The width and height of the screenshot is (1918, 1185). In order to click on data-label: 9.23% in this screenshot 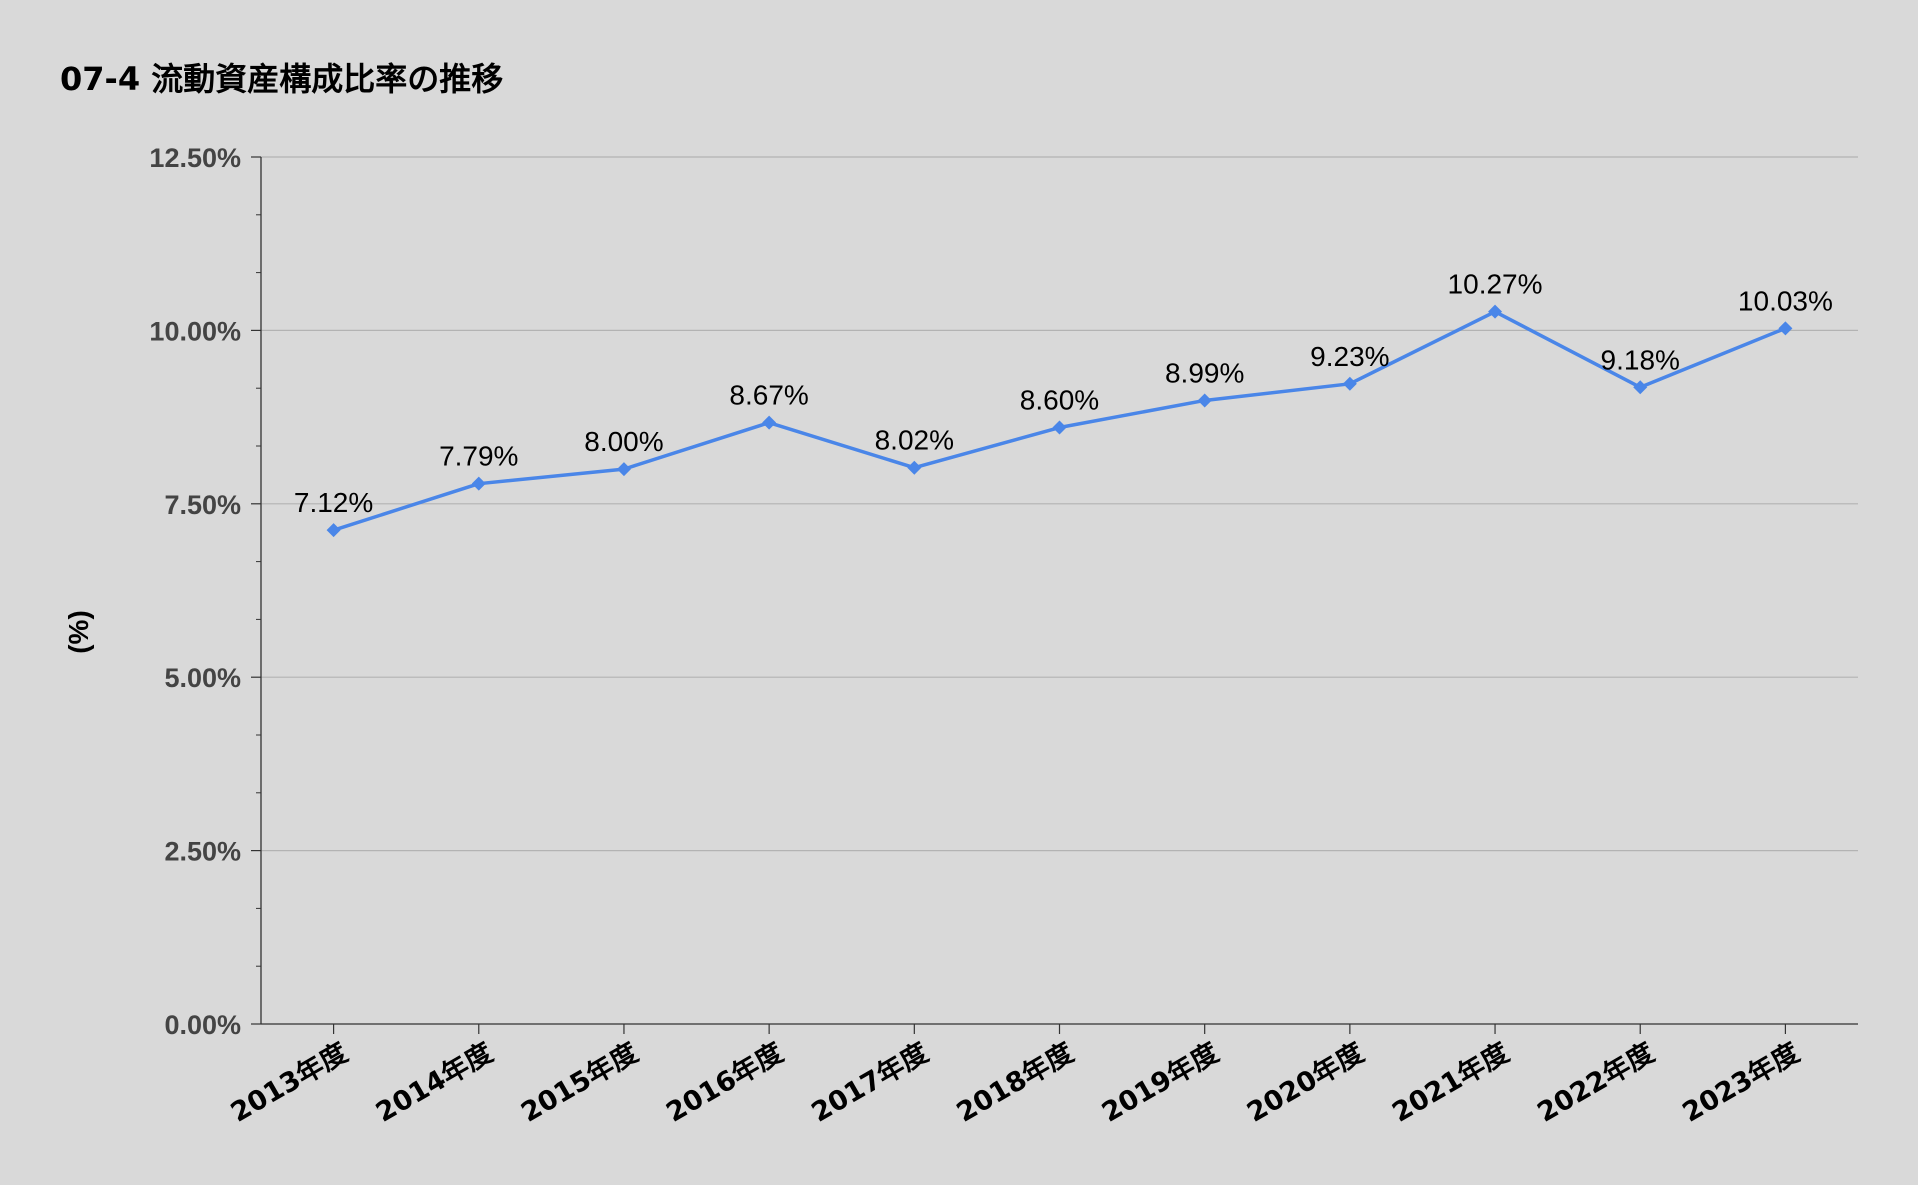, I will do `click(1349, 356)`.